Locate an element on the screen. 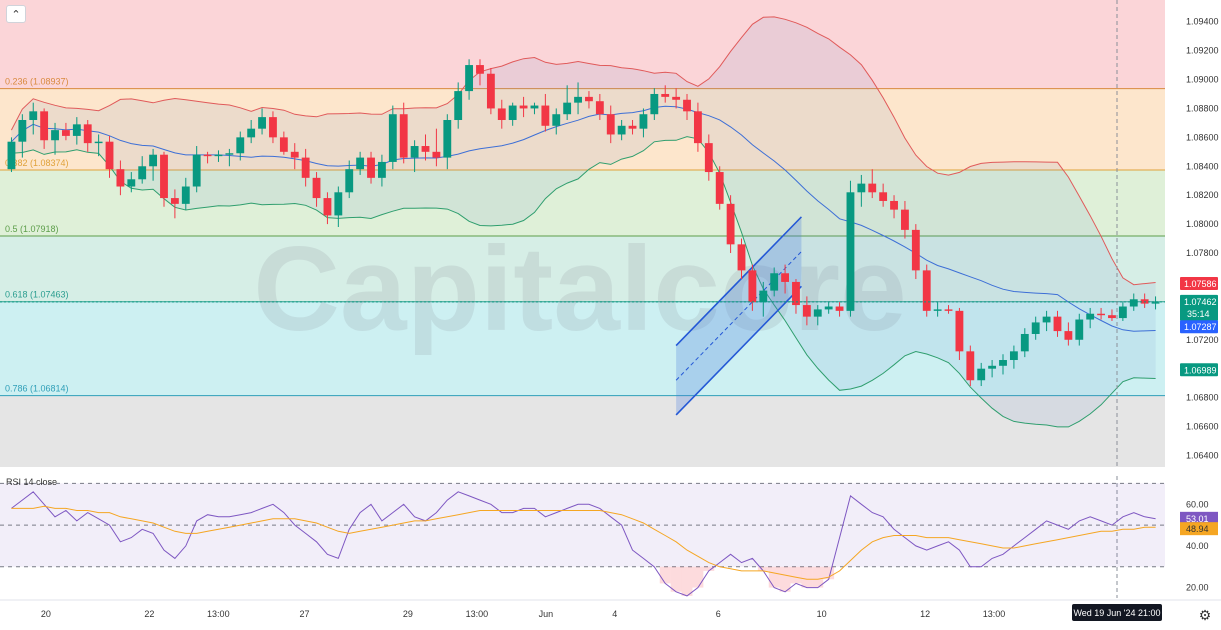 The height and width of the screenshot is (630, 1221). time-axis-tick: 29 is located at coordinates (408, 614).